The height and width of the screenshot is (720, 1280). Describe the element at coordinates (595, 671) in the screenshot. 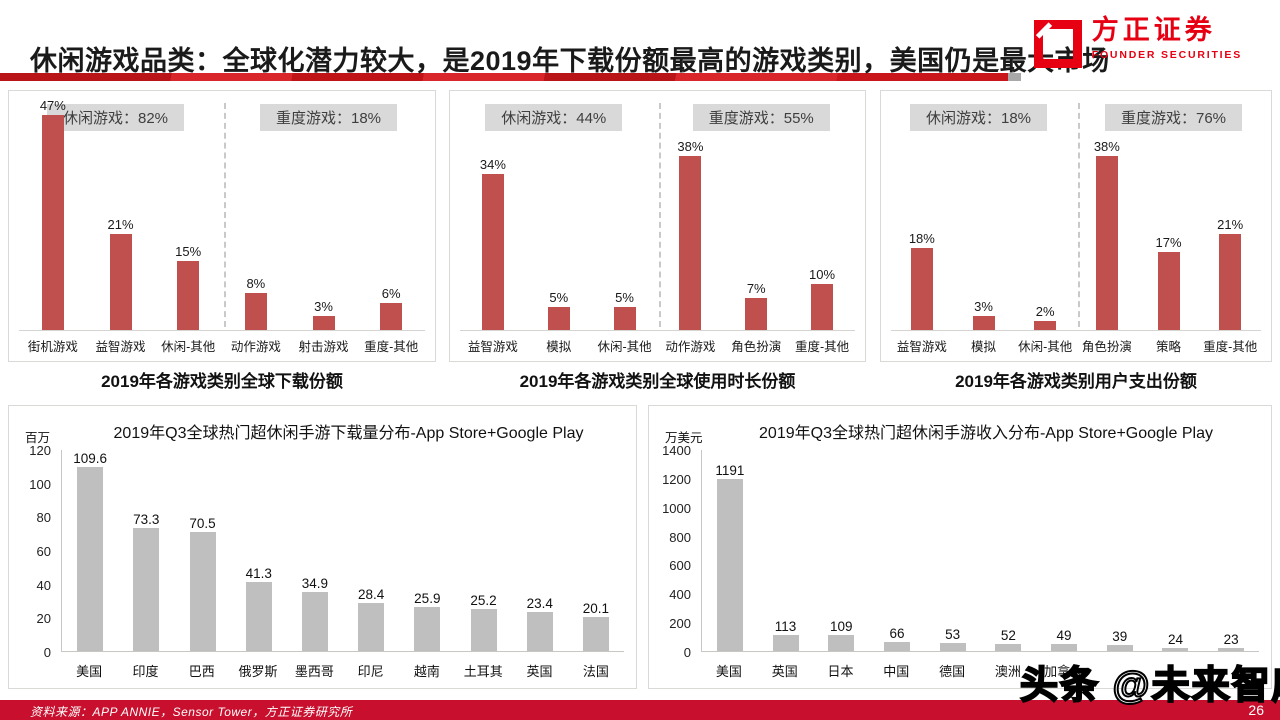

I see `x-axis-label: 法国` at that location.